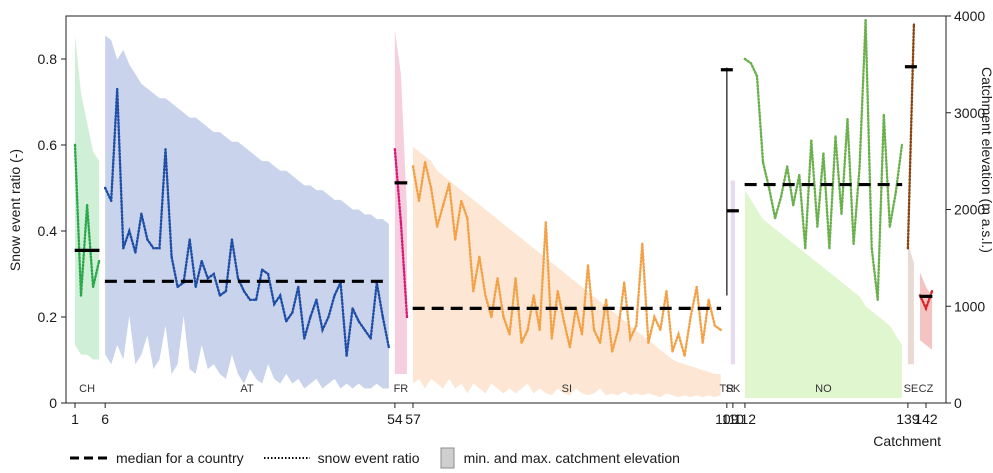 This screenshot has width=993, height=473. Describe the element at coordinates (395, 419) in the screenshot. I see `x-tick-label: 54` at that location.